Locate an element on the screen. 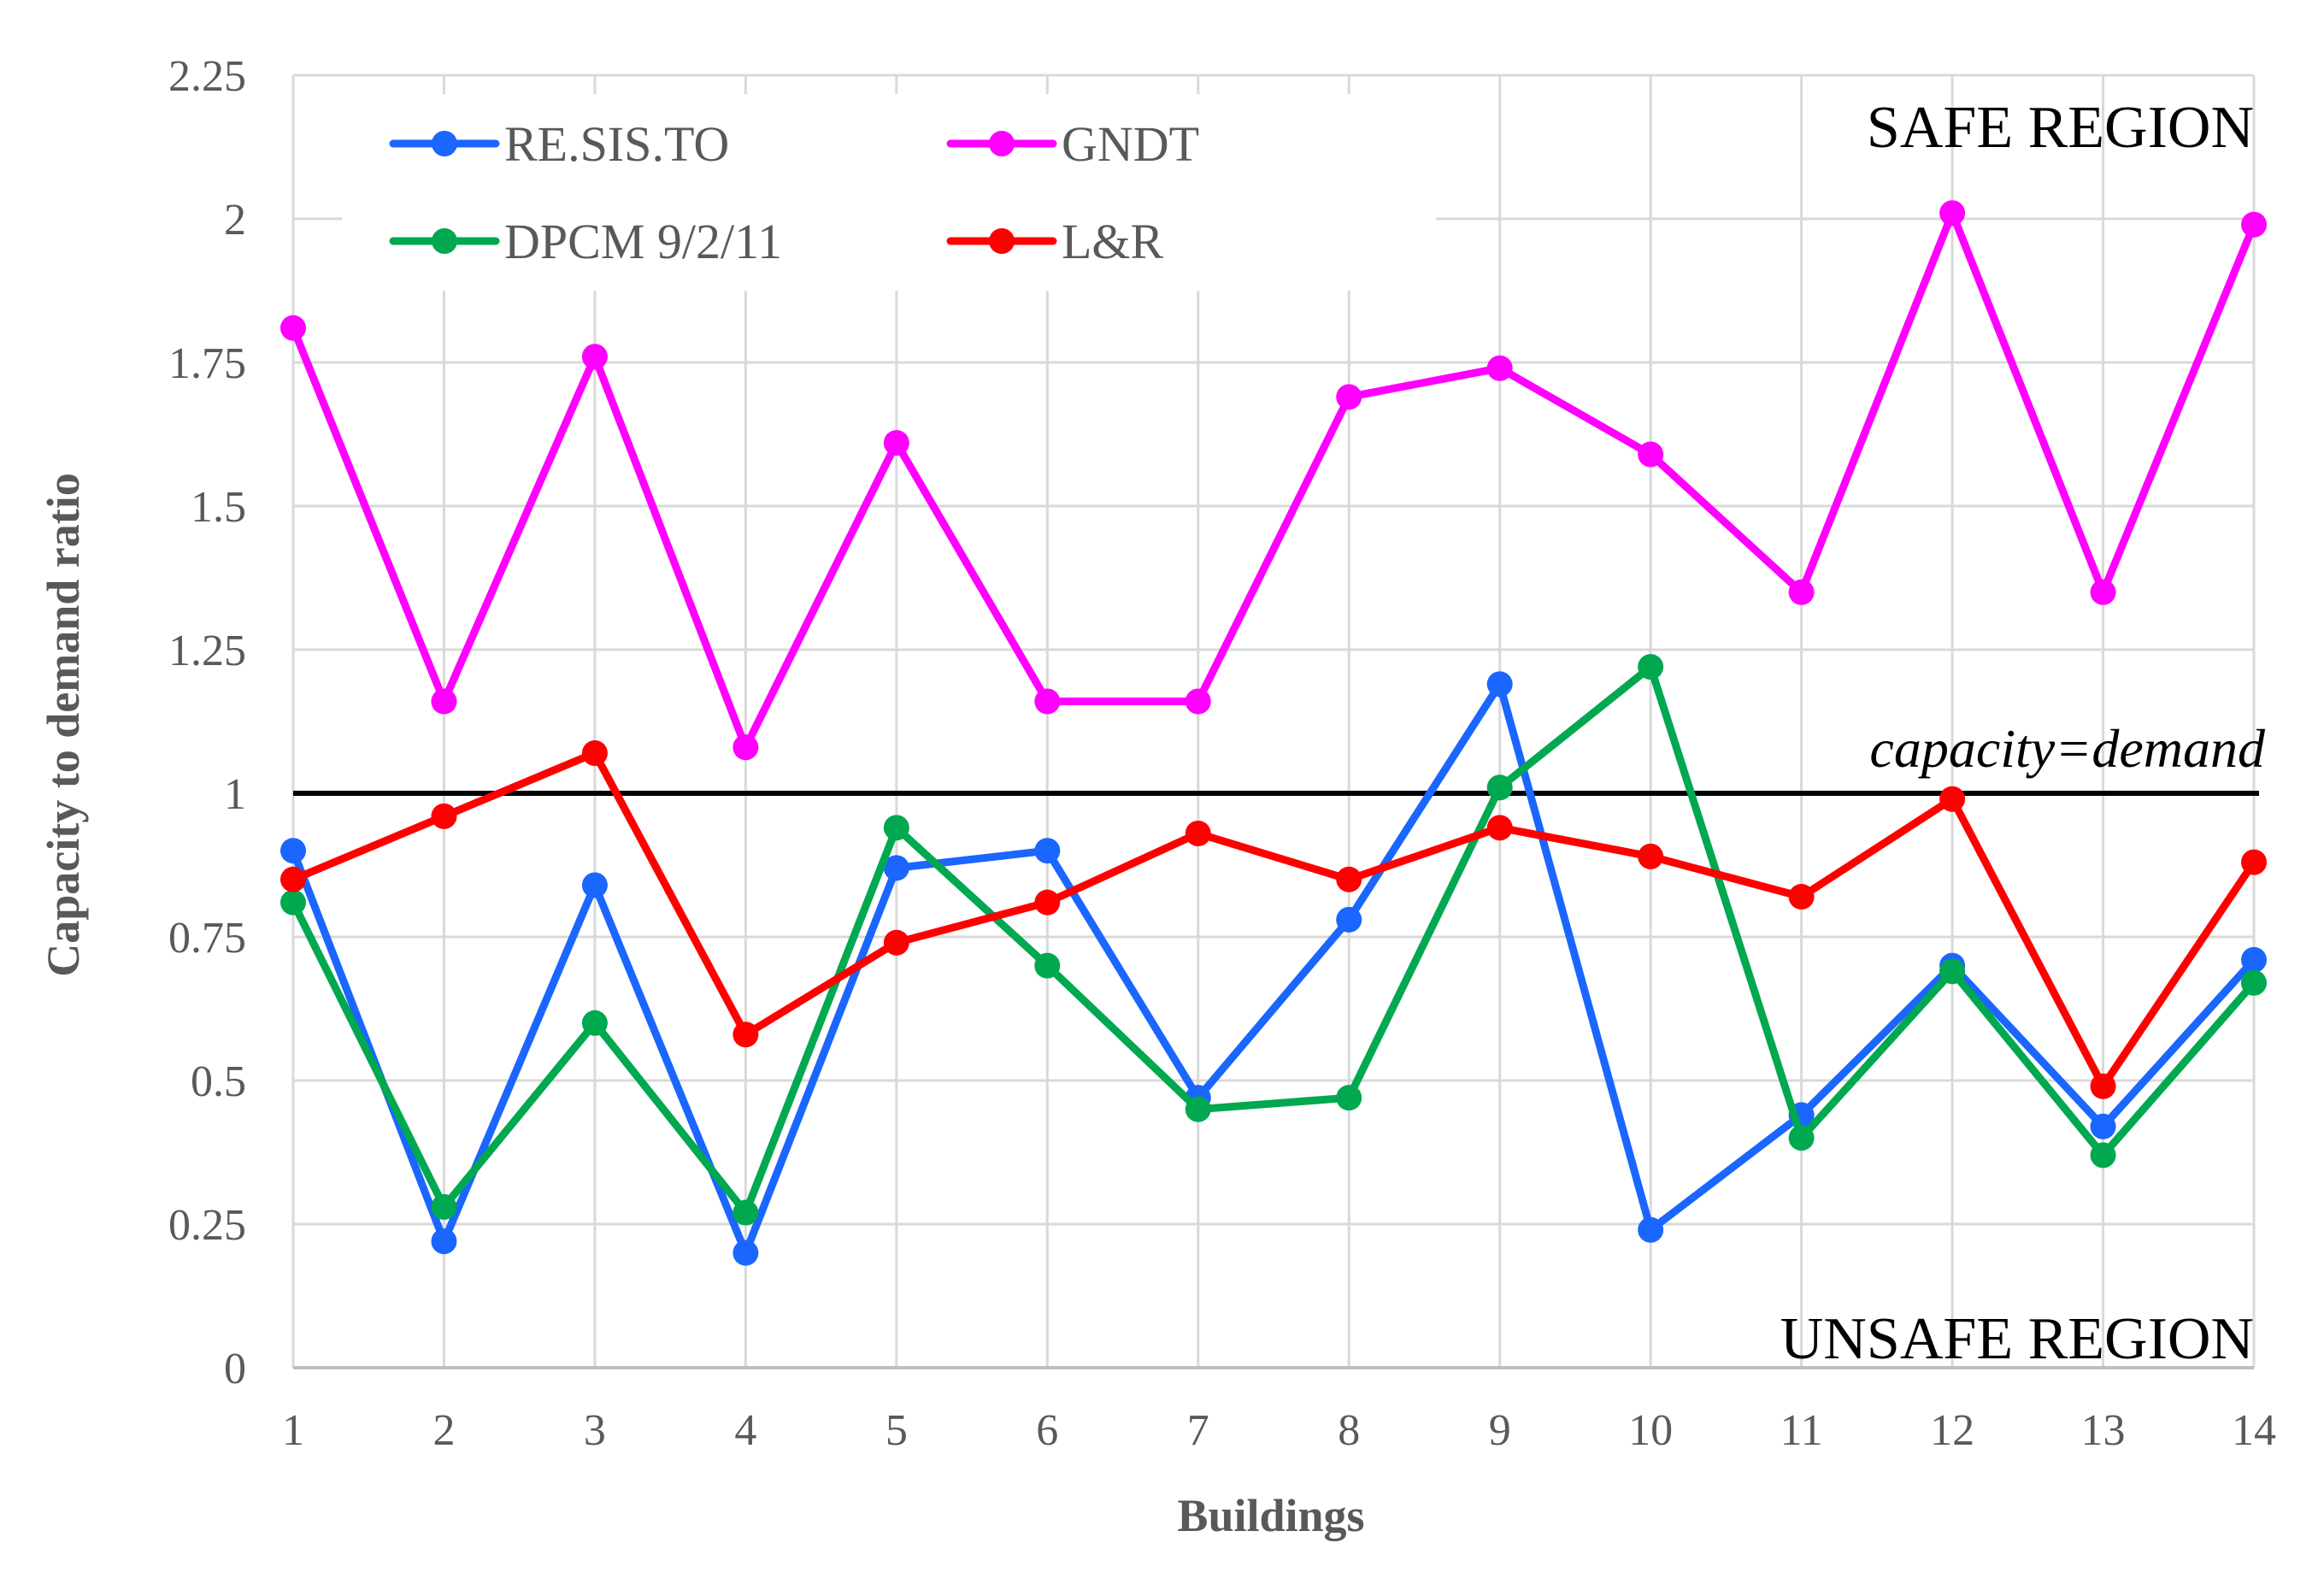  y-tick-label: 0.75 is located at coordinates (207, 939).